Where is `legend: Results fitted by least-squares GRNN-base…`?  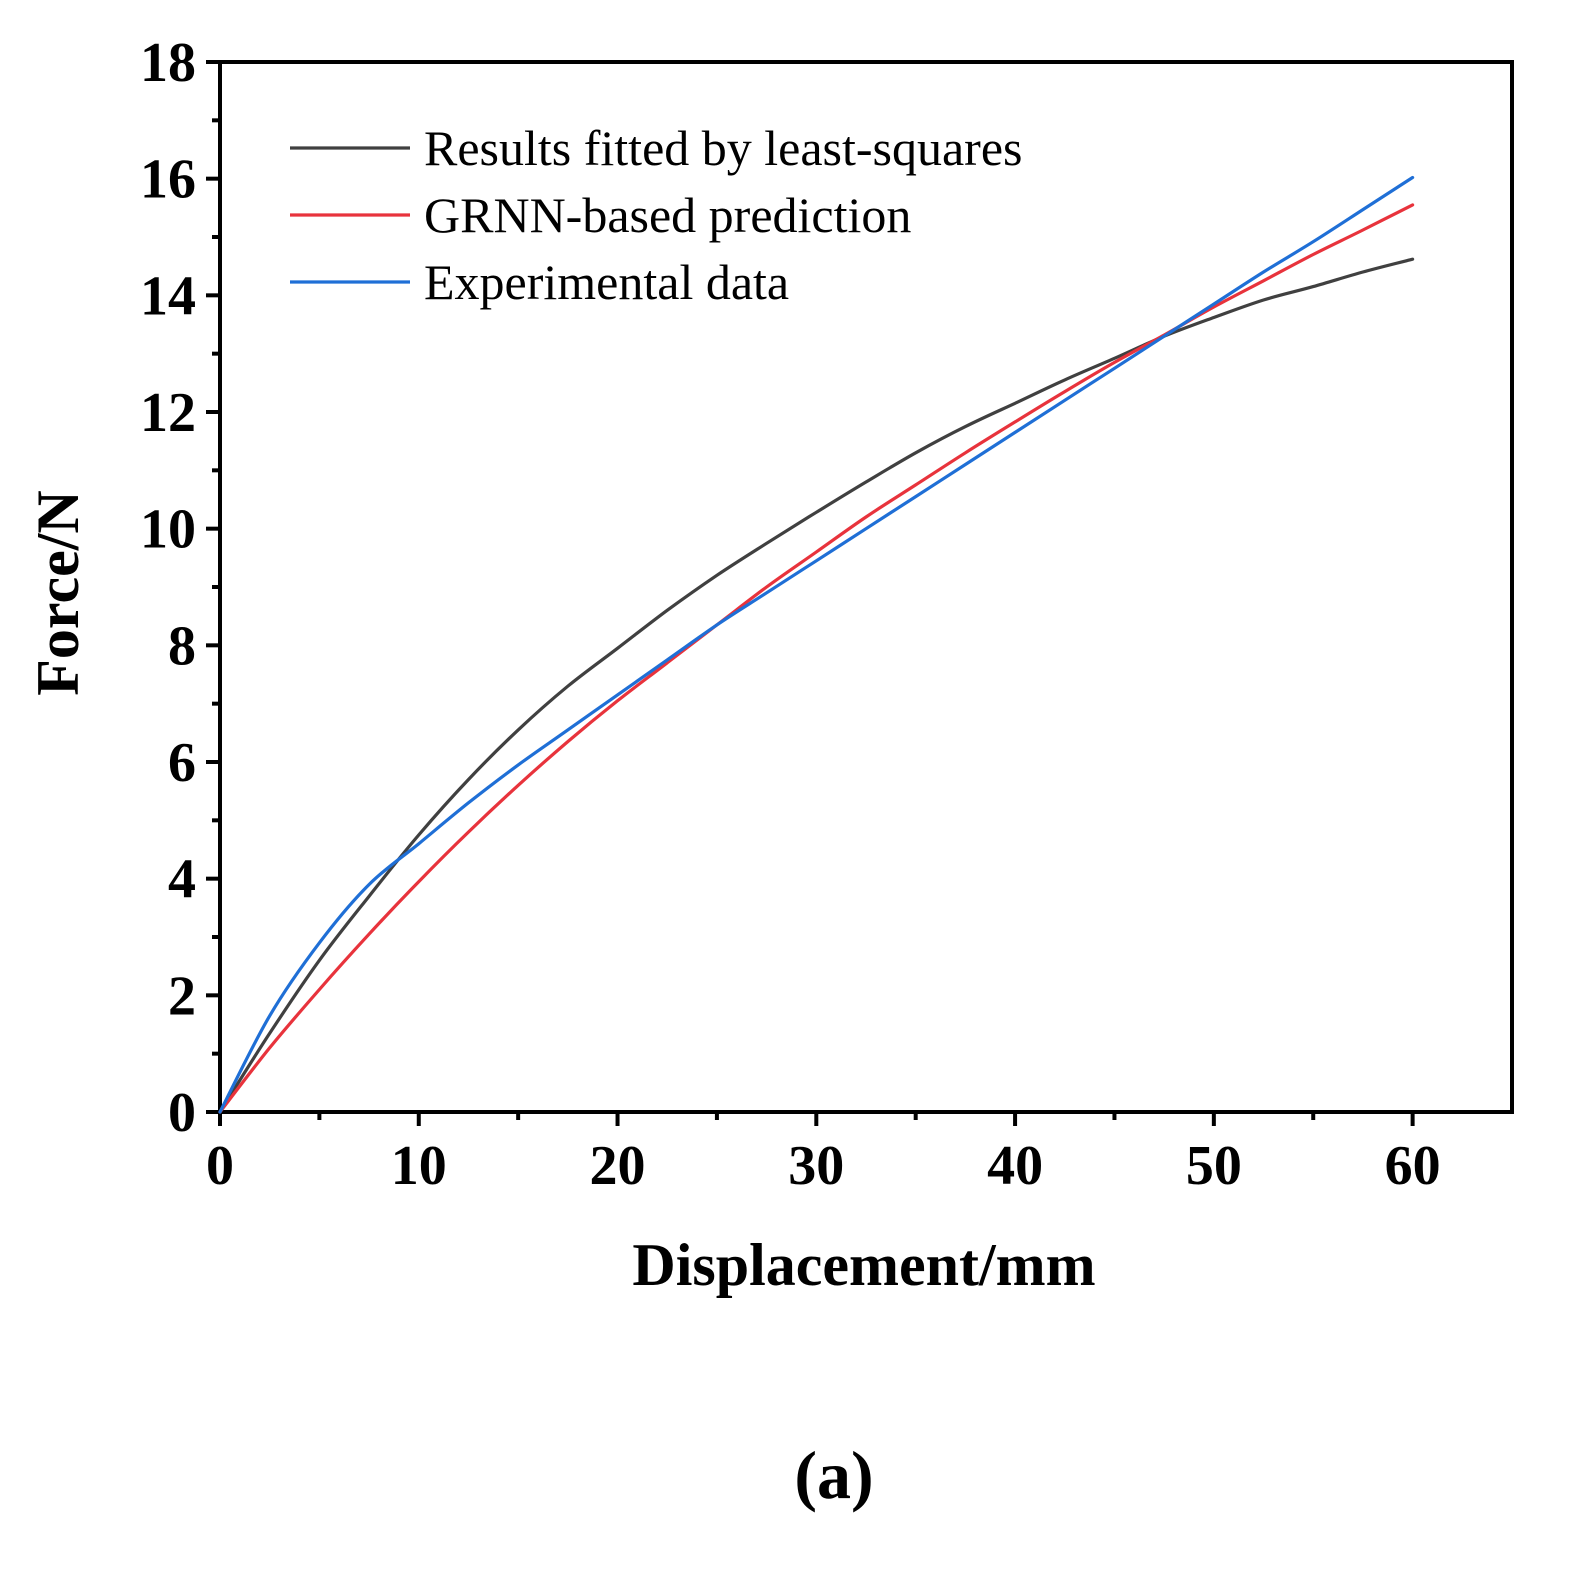
legend: Results fitted by least-squares GRNN-base… is located at coordinates (656, 215).